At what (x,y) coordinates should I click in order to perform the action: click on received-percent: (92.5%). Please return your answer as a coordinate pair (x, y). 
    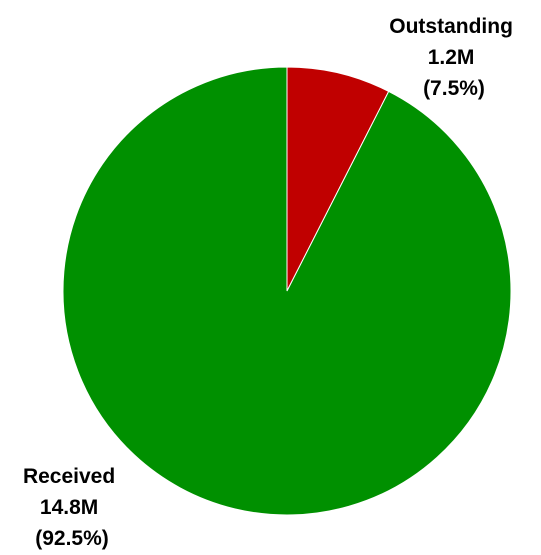
    Looking at the image, I should click on (72, 538).